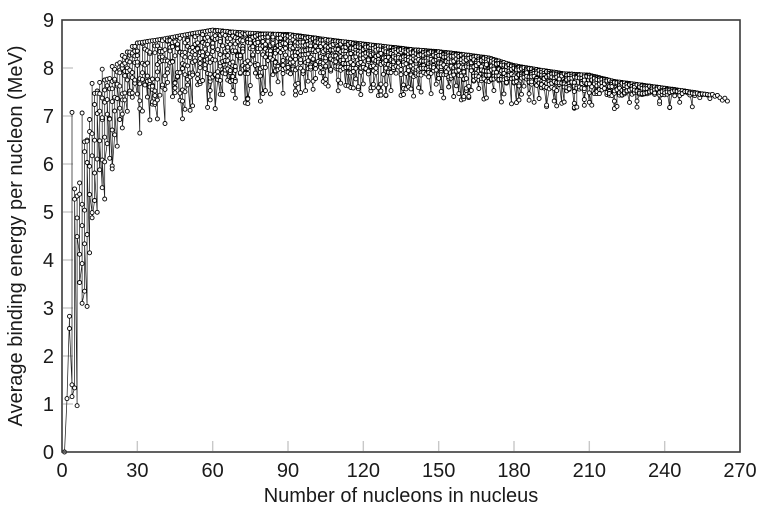 This screenshot has width=767, height=512. I want to click on y-tick-label: 0, so click(48, 453).